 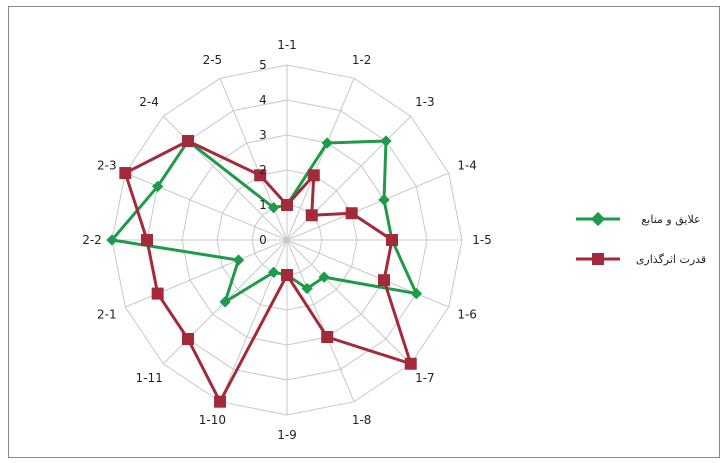 What do you see at coordinates (425, 102) in the screenshot?
I see `category-label: 1-3` at bounding box center [425, 102].